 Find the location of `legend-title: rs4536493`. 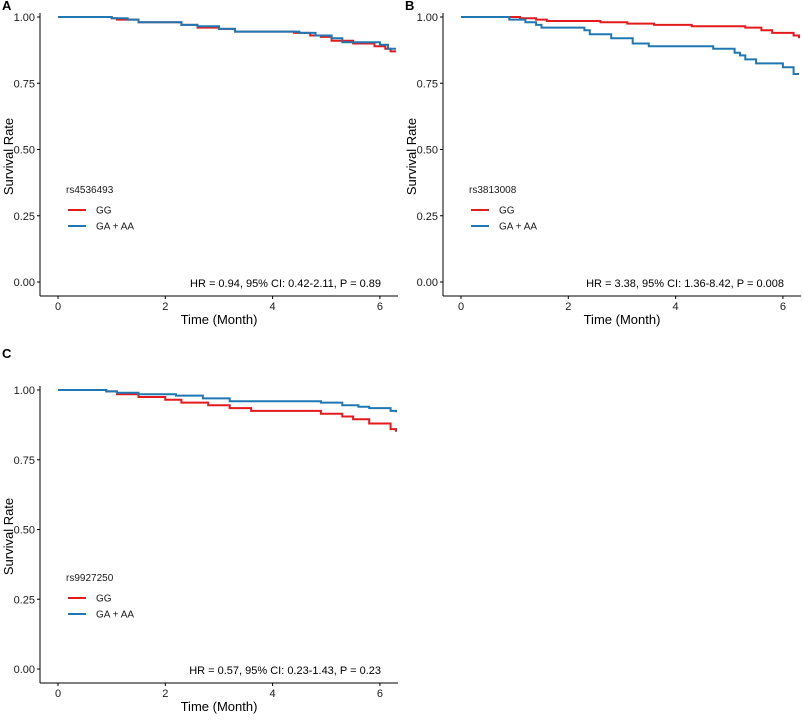

legend-title: rs4536493 is located at coordinates (90, 190).